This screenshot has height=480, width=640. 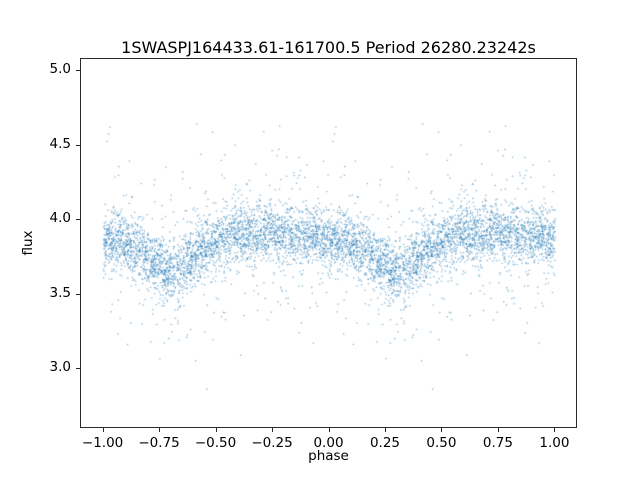 I want to click on x-tick-label: −0.25, so click(x=272, y=443).